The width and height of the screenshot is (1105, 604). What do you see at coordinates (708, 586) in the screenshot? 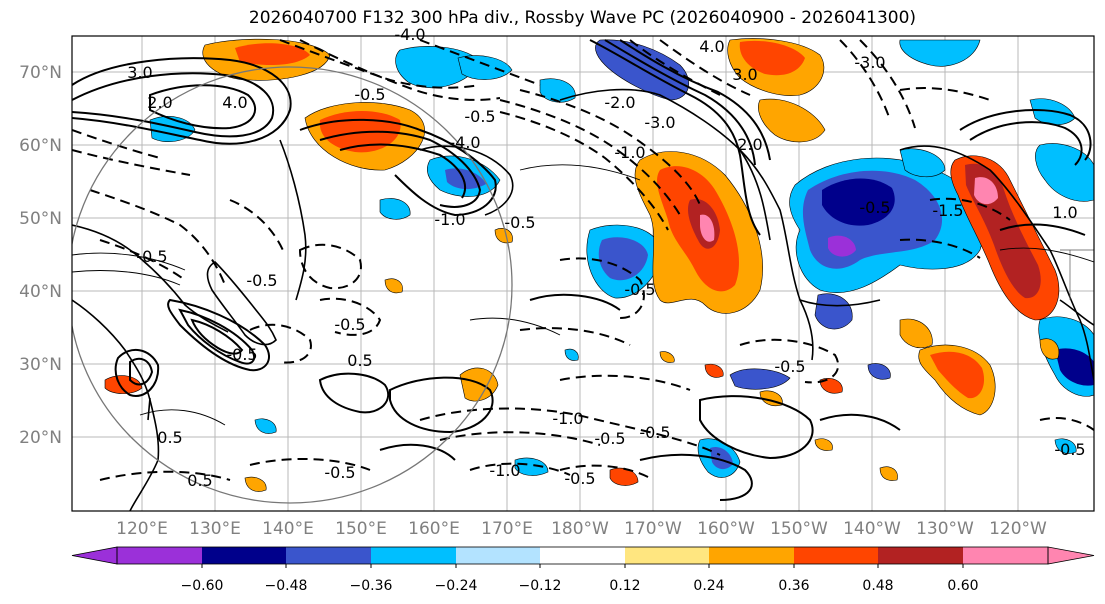
I see `colorbar-tick-7: 0.24` at bounding box center [708, 586].